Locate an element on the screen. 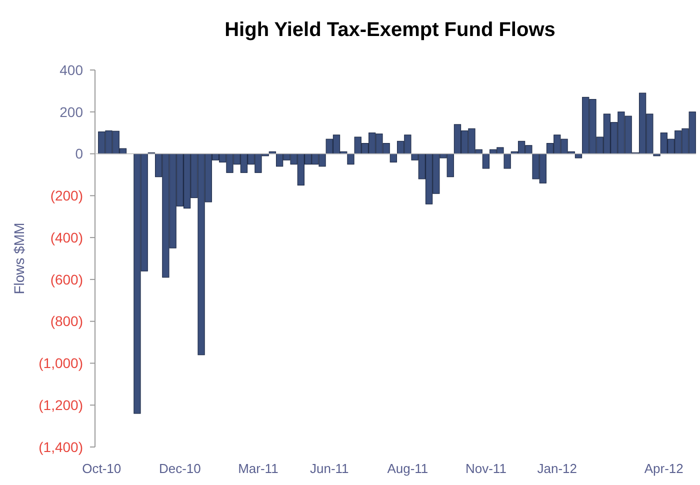 The image size is (700, 485). x-tick-label: Apr-12 is located at coordinates (664, 468).